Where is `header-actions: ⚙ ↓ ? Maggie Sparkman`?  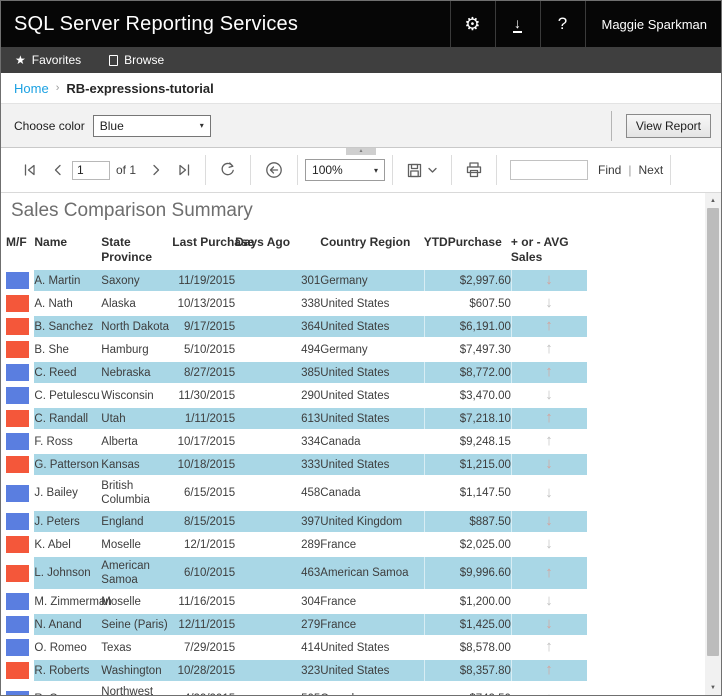 header-actions: ⚙ ↓ ? Maggie Sparkman is located at coordinates (585, 24).